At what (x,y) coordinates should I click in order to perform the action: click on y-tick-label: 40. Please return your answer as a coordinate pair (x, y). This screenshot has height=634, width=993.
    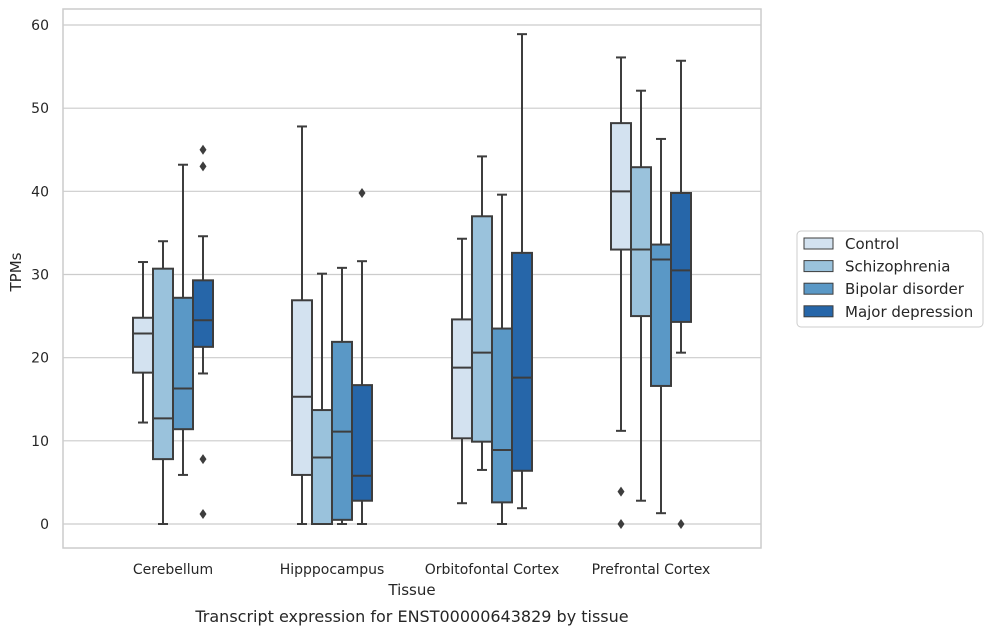
    Looking at the image, I should click on (40, 192).